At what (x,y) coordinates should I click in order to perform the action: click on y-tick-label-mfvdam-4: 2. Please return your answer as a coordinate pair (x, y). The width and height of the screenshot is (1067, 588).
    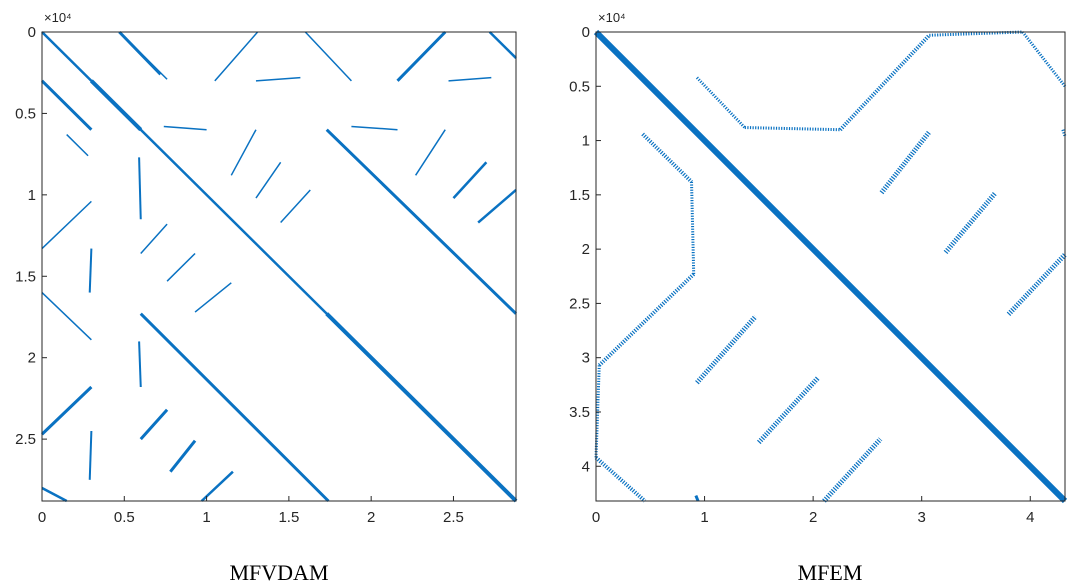
    Looking at the image, I should click on (32, 358).